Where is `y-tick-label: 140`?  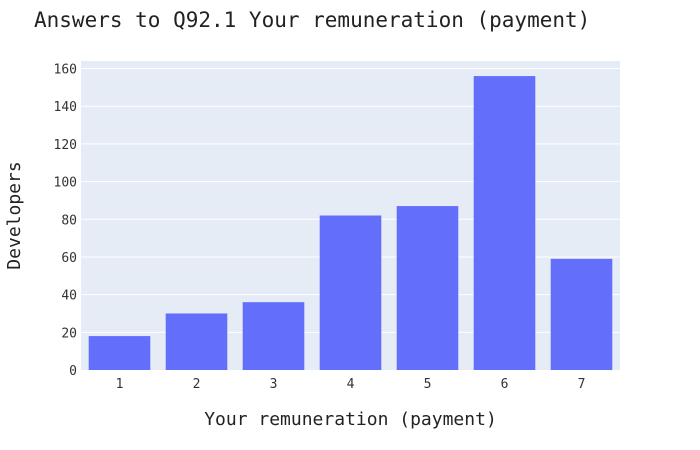 y-tick-label: 140 is located at coordinates (65, 107).